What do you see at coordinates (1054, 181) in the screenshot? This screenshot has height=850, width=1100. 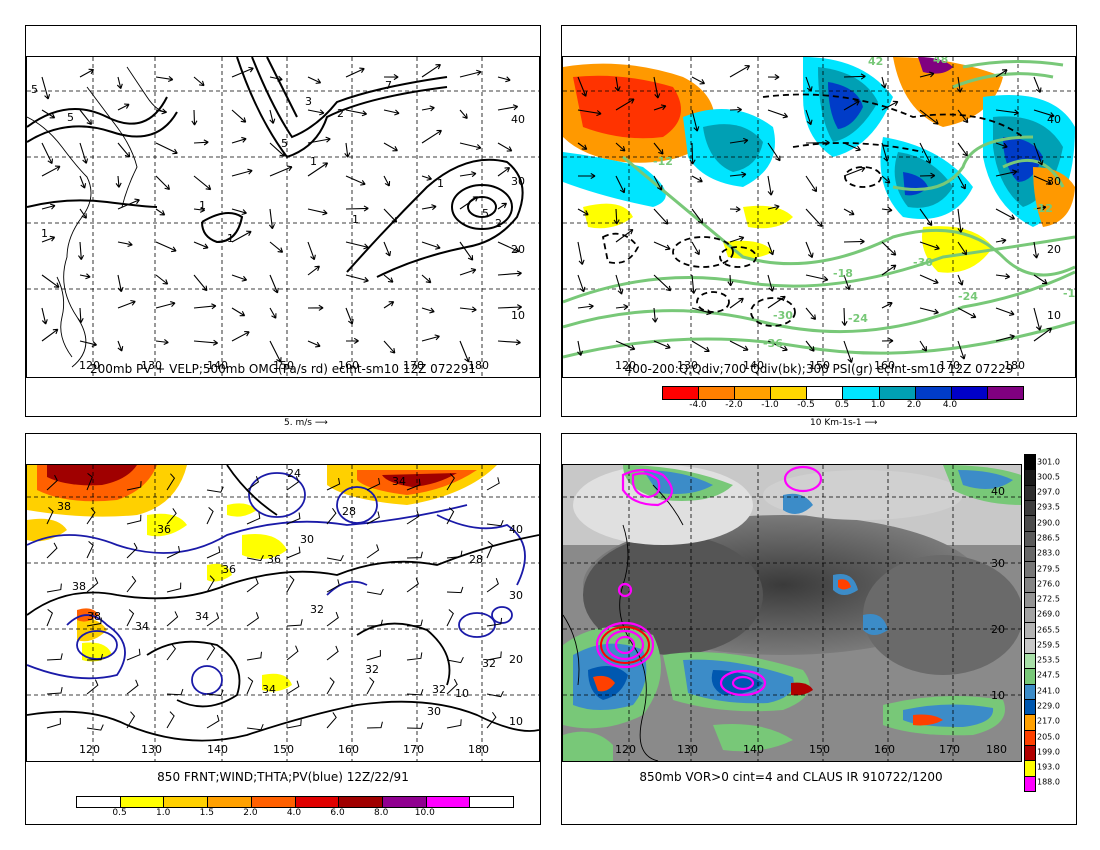 I see `svg-text: 30` at bounding box center [1054, 181].